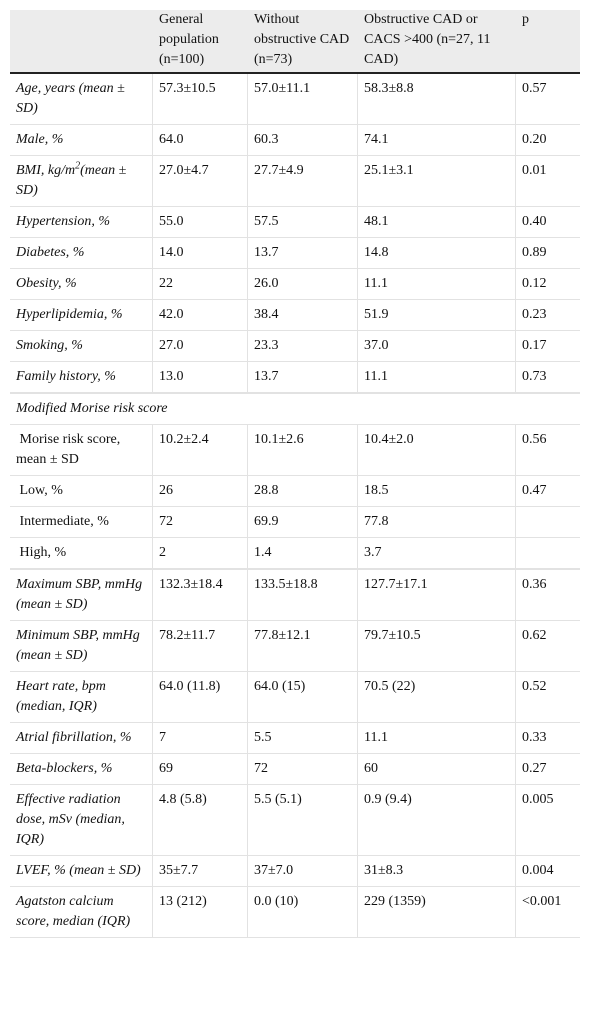 This screenshot has height=1019, width=590. What do you see at coordinates (200, 820) in the screenshot?
I see `cell-general: 4.8 (5.8)` at bounding box center [200, 820].